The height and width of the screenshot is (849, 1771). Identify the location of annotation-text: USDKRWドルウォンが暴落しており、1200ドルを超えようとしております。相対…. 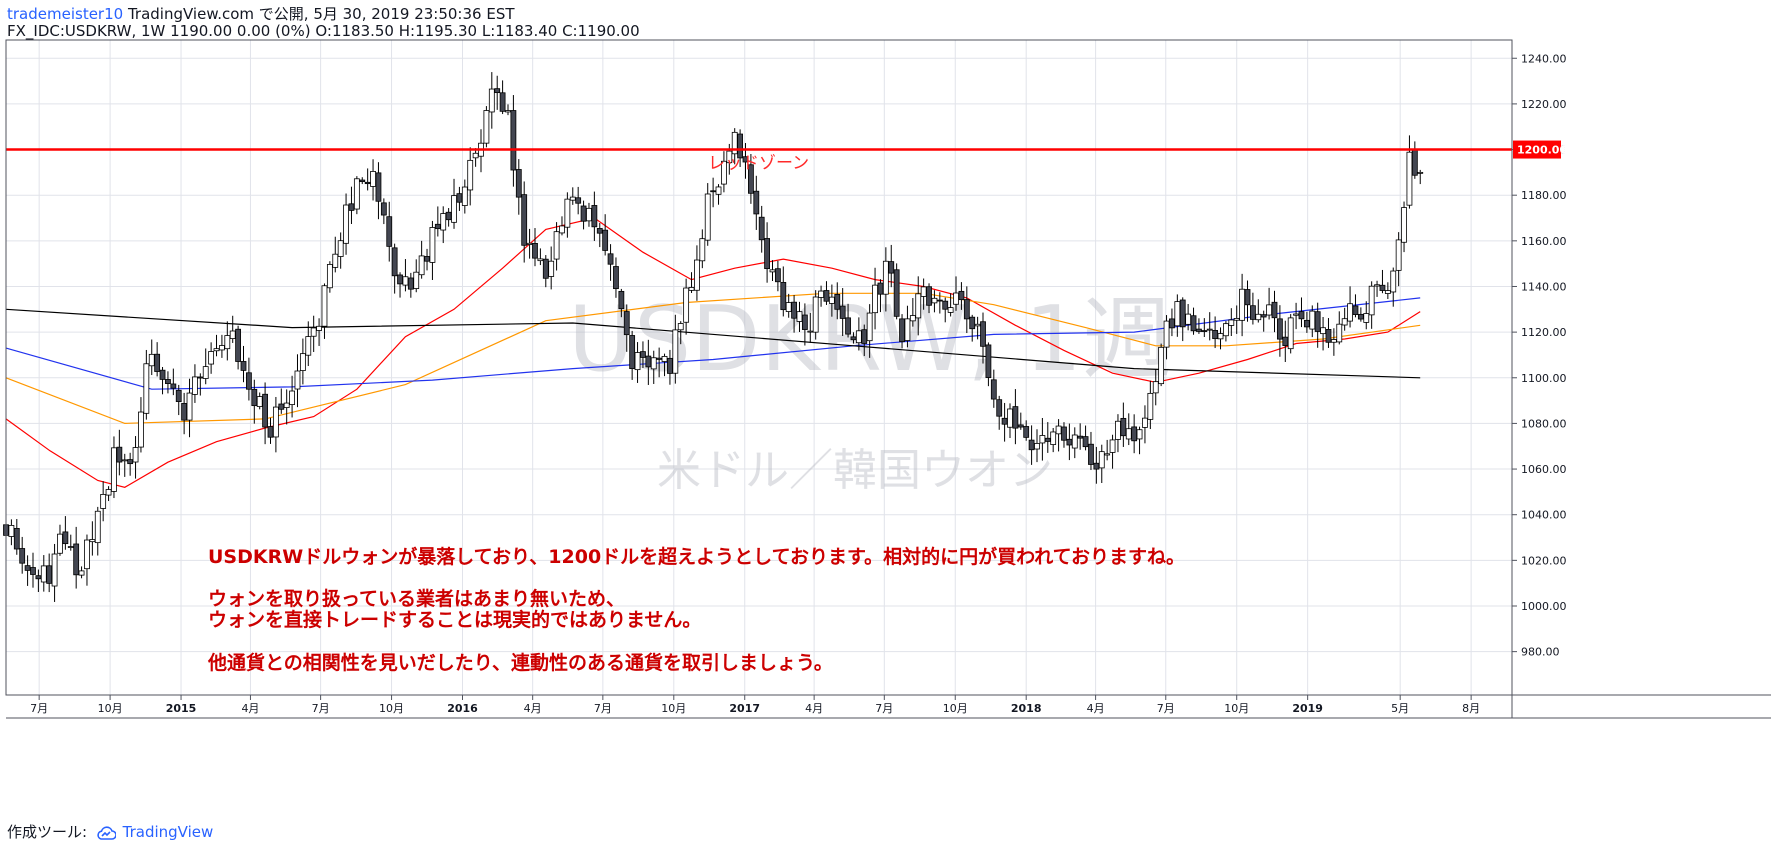
(696, 609).